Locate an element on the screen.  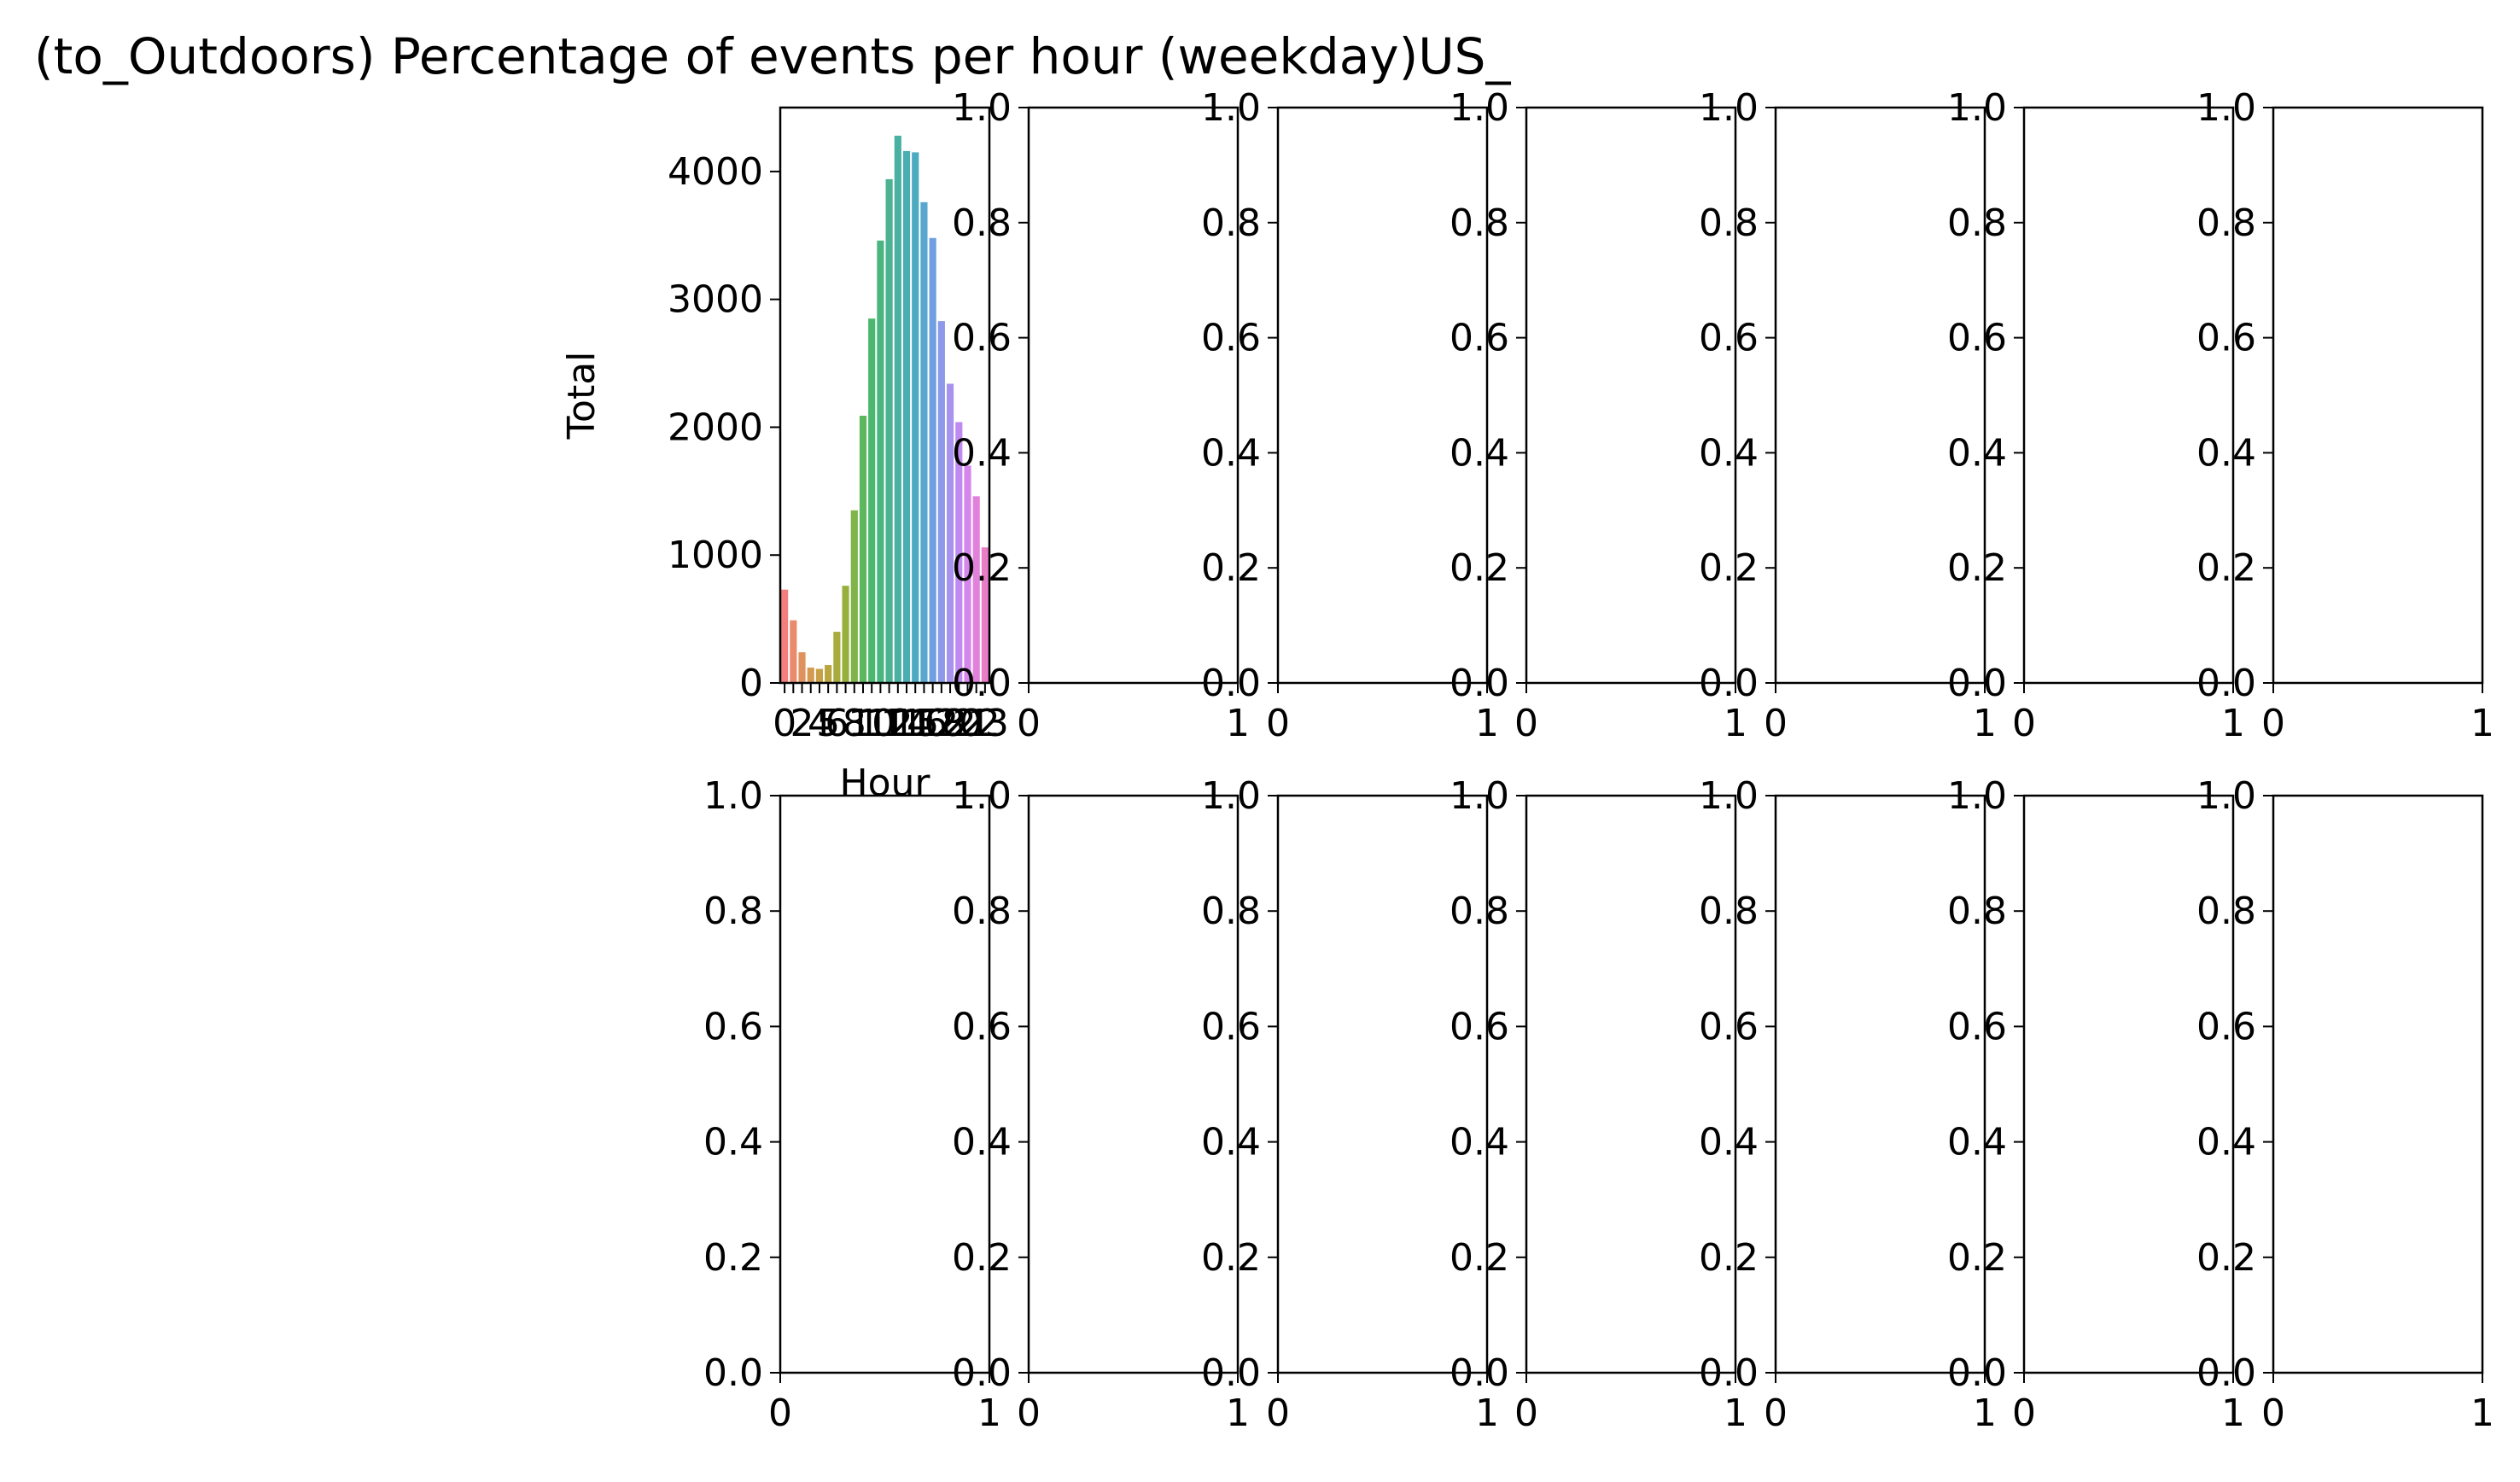
subplot-8-frame is located at coordinates (885, 1084).